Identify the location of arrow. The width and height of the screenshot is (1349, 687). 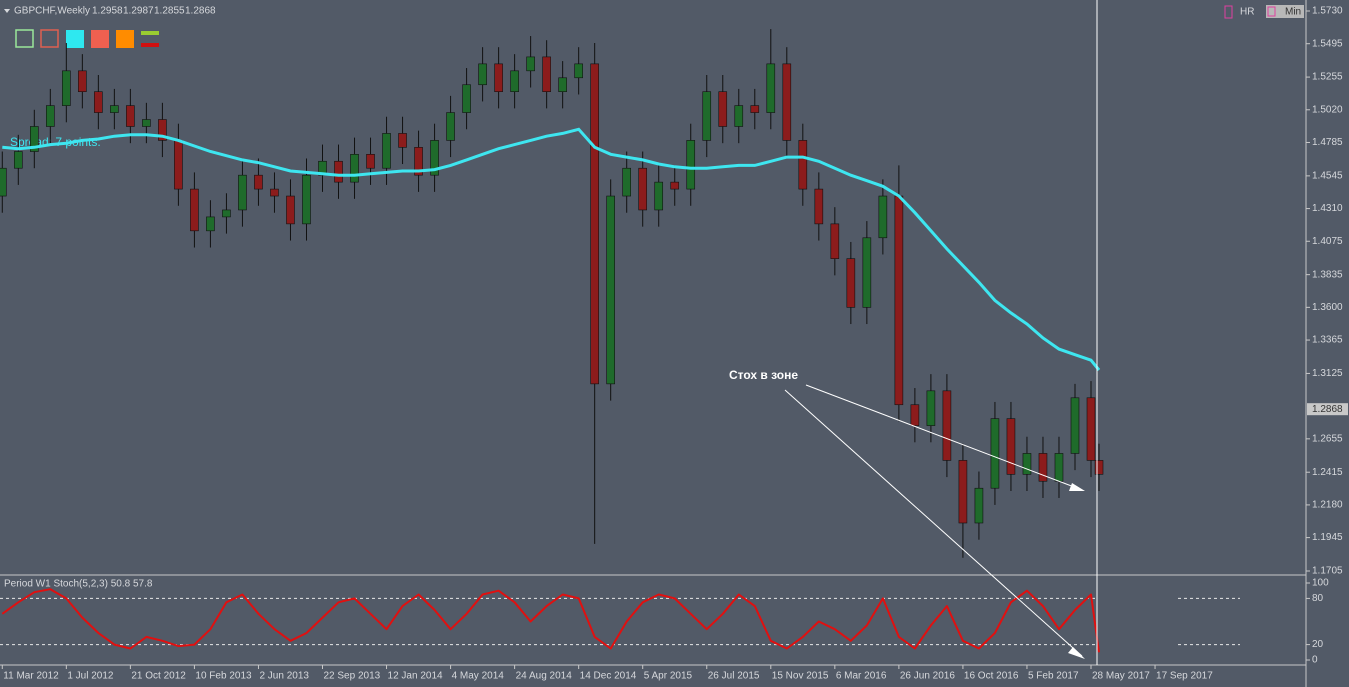
(944, 437).